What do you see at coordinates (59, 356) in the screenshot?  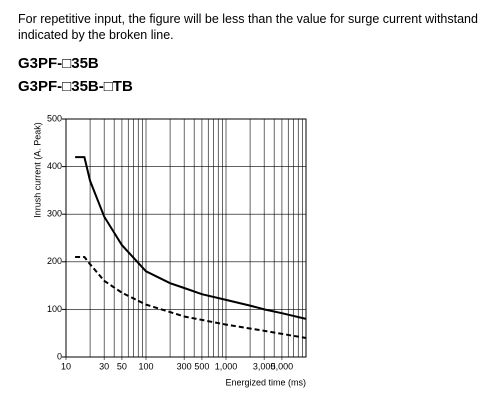 I see `y-tick-label: 0` at bounding box center [59, 356].